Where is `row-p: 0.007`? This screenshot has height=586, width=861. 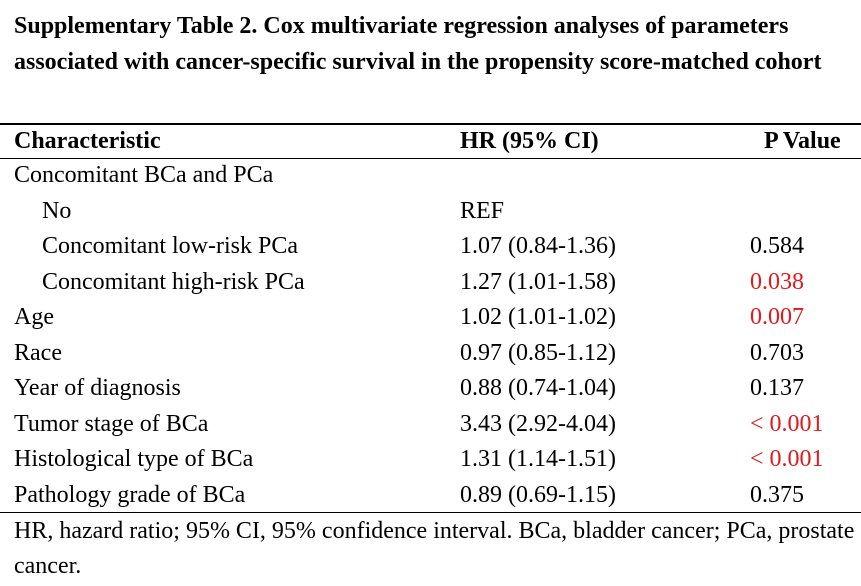 row-p: 0.007 is located at coordinates (777, 317).